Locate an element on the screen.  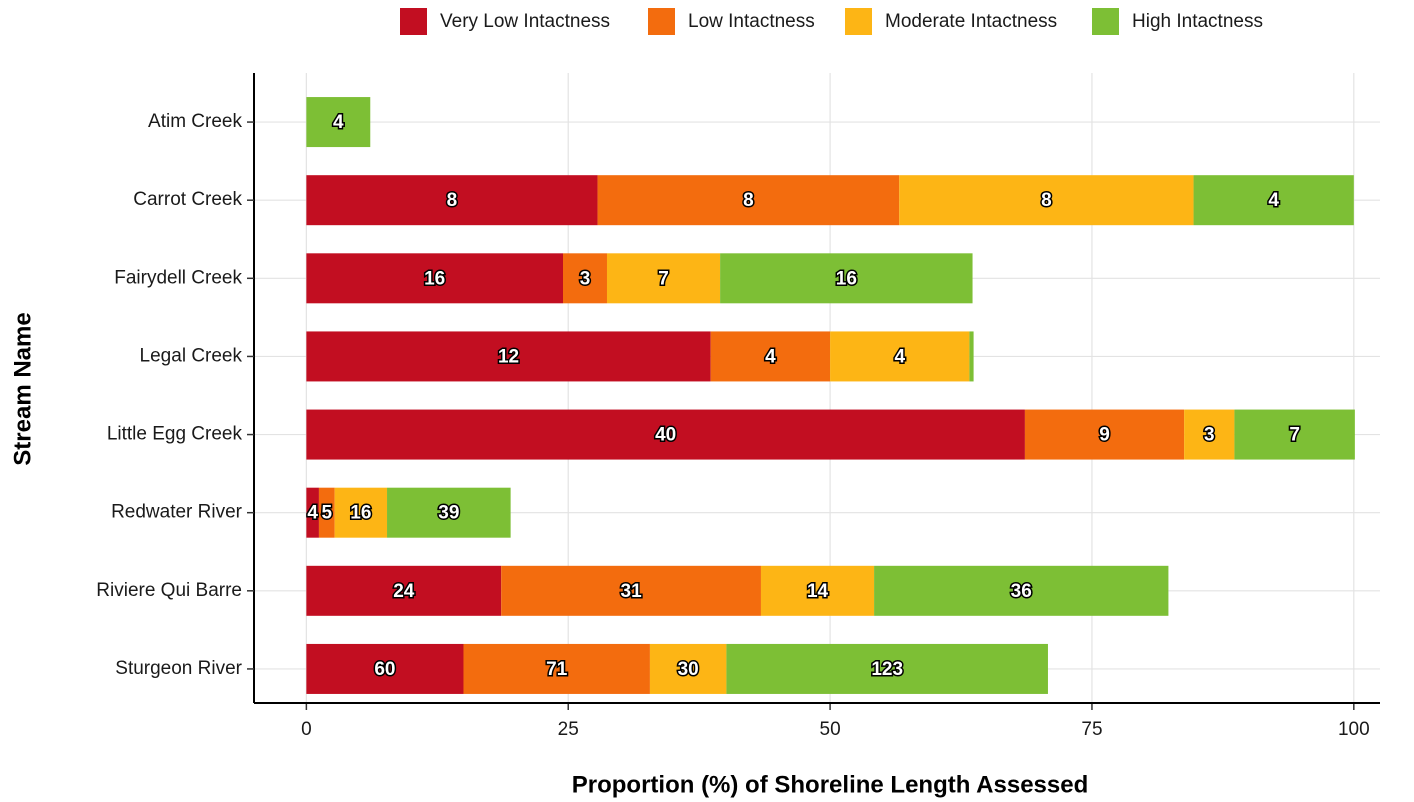
data-label: 24 is located at coordinates (404, 591).